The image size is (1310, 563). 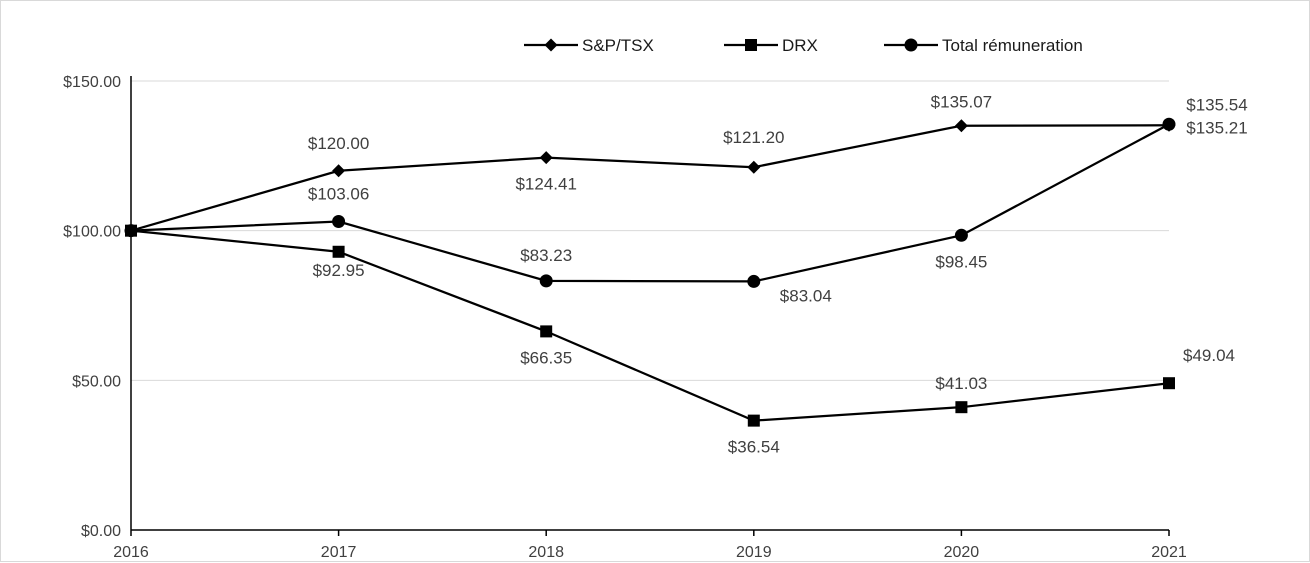 I want to click on legend-marker-diamond, so click(x=551, y=45).